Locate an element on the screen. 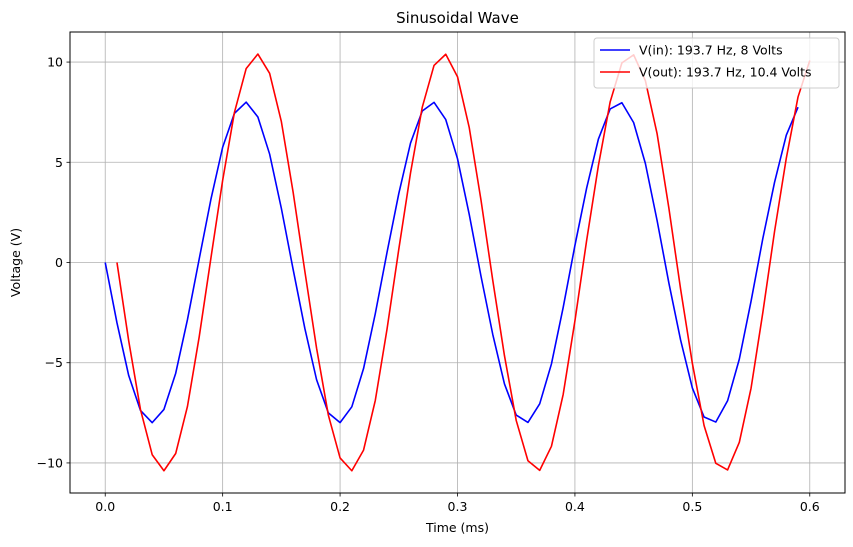  chart-title: Sinusoidal Wave is located at coordinates (457, 18).